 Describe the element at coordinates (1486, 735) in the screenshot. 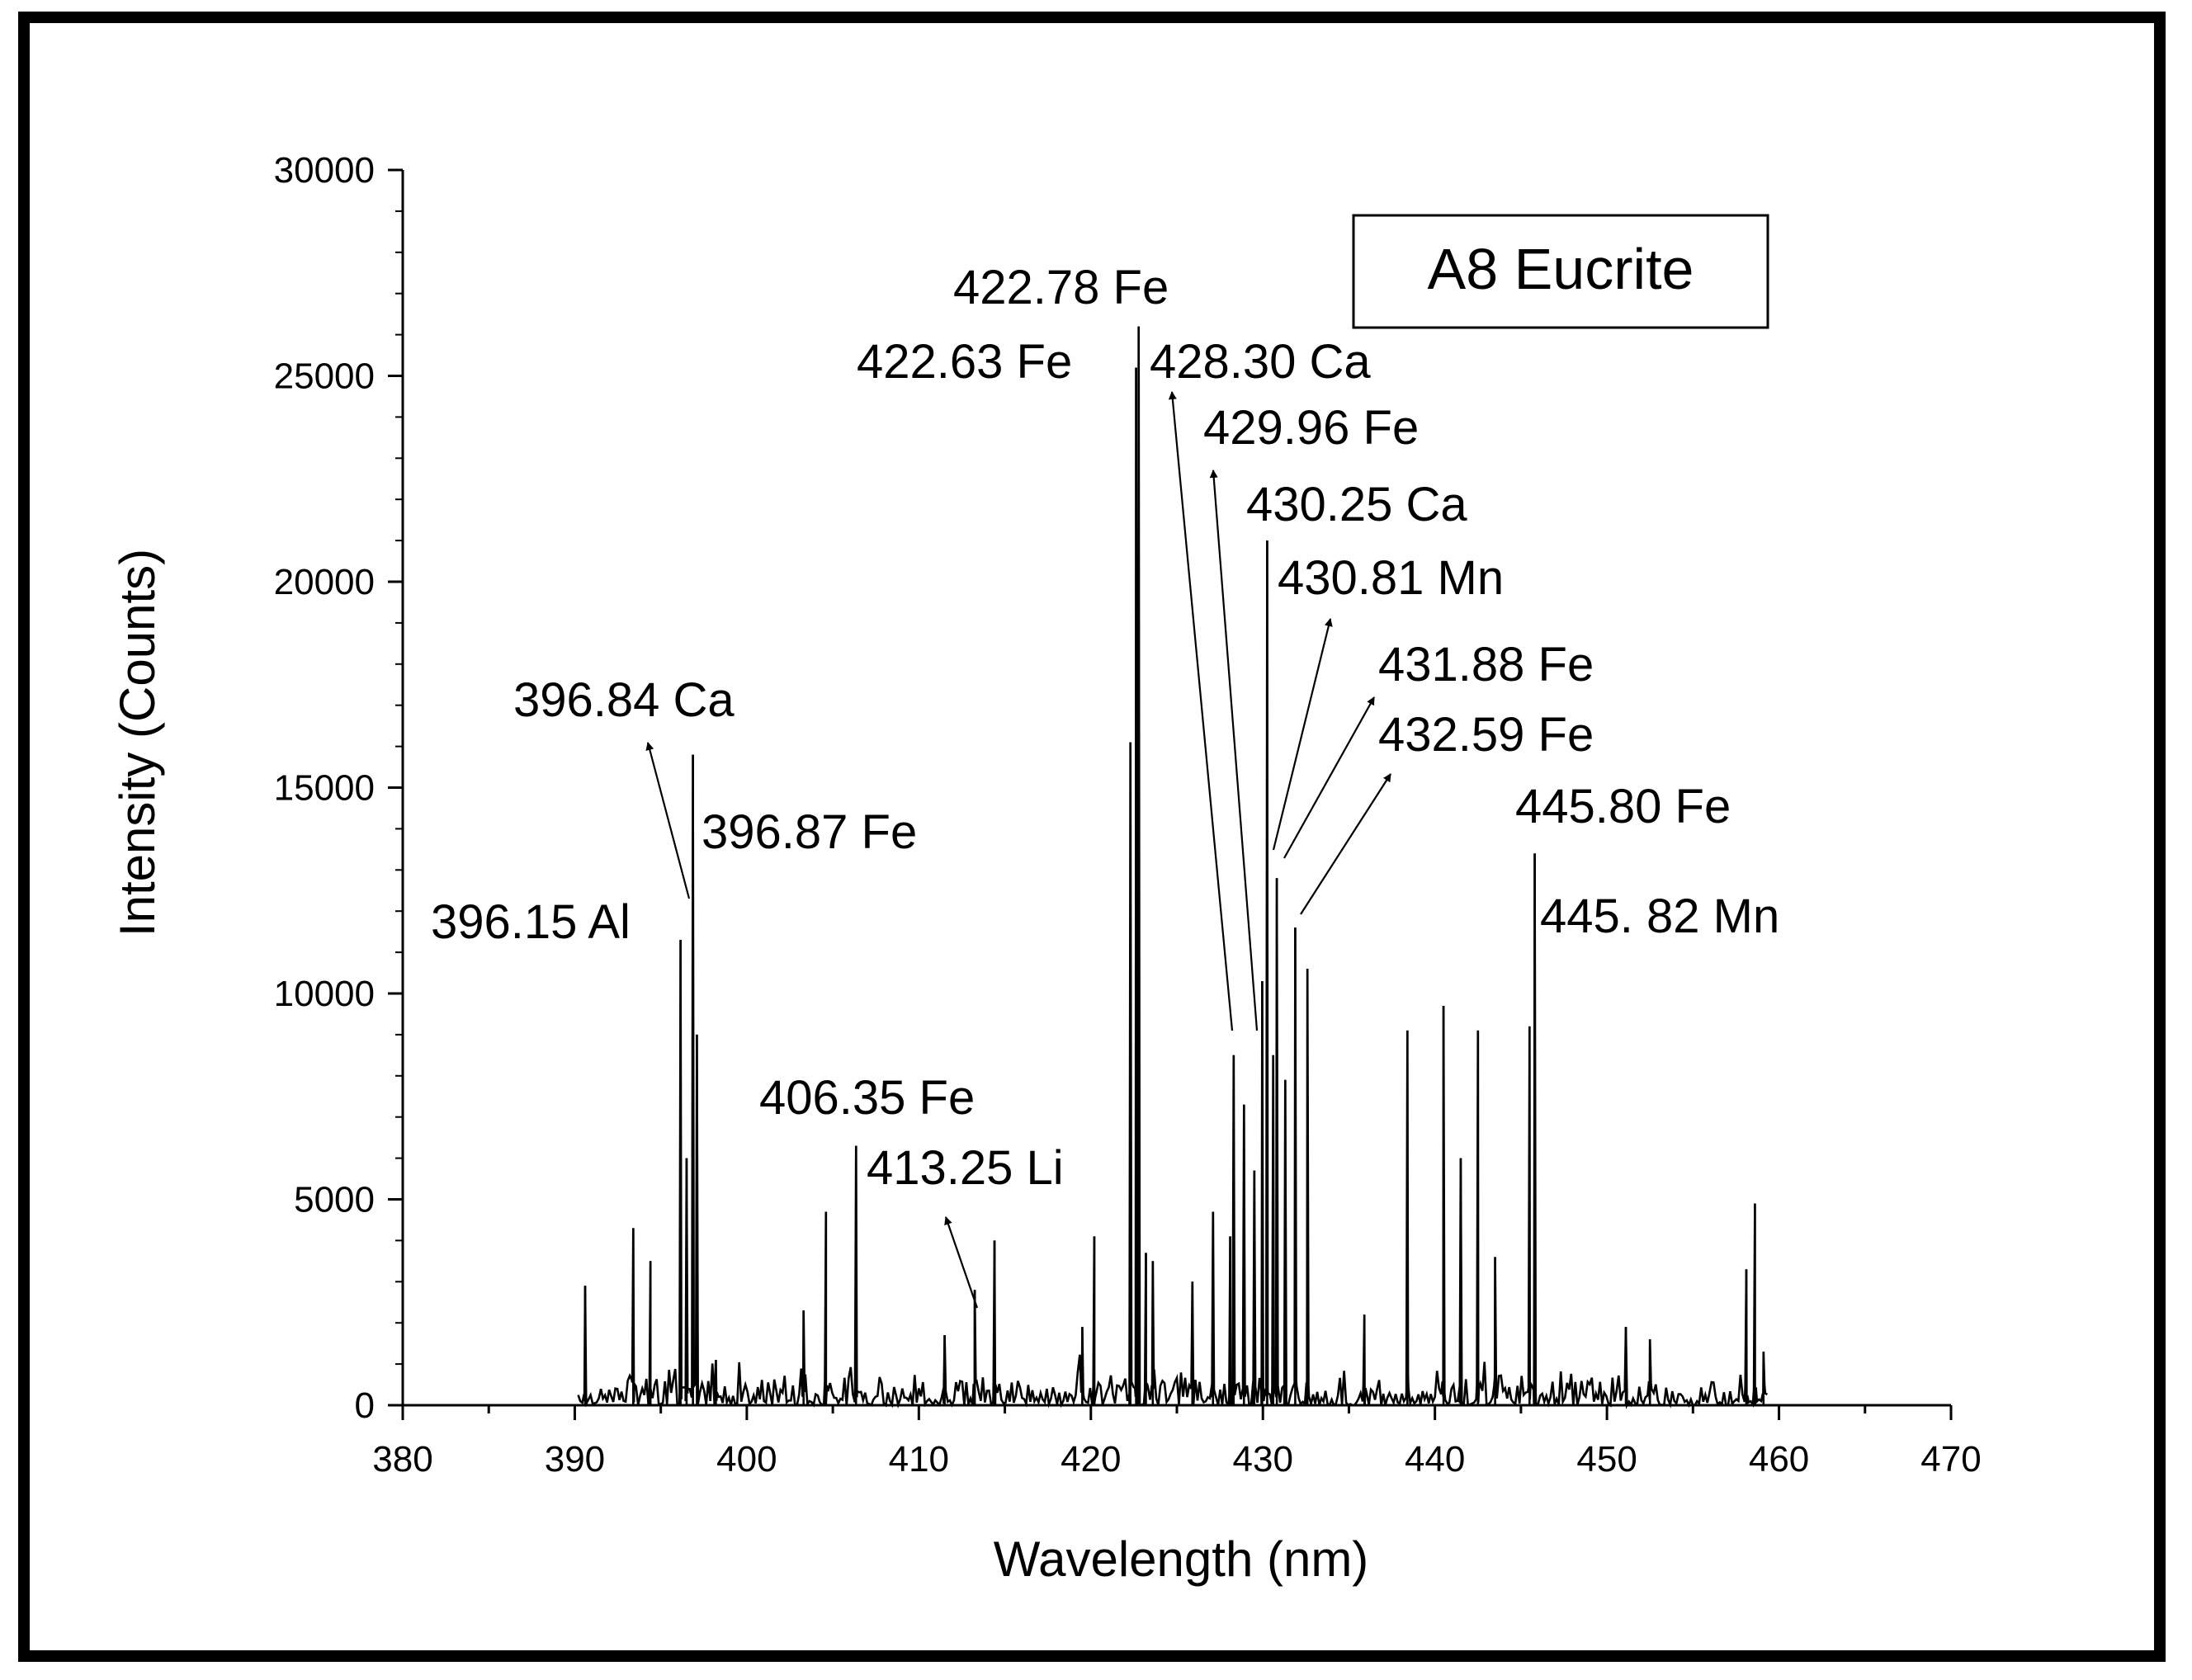

I see `annotation-label: 432.59 Fe` at that location.